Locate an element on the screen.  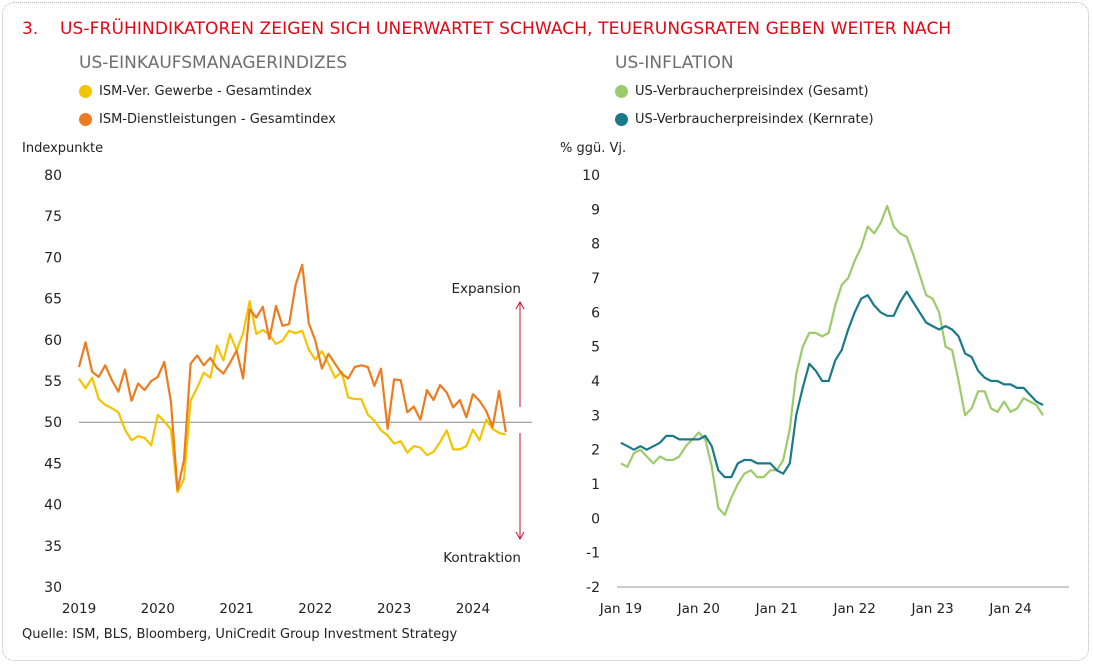
cpi-x-tick-label: Jan 20 is located at coordinates (698, 609).